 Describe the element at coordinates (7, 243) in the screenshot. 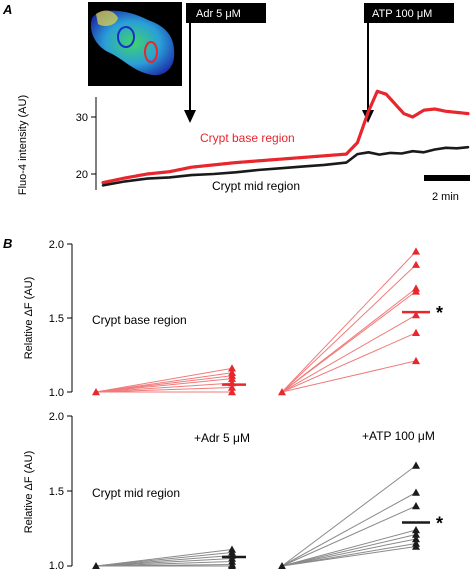

I see `panel-b-letter: B` at that location.